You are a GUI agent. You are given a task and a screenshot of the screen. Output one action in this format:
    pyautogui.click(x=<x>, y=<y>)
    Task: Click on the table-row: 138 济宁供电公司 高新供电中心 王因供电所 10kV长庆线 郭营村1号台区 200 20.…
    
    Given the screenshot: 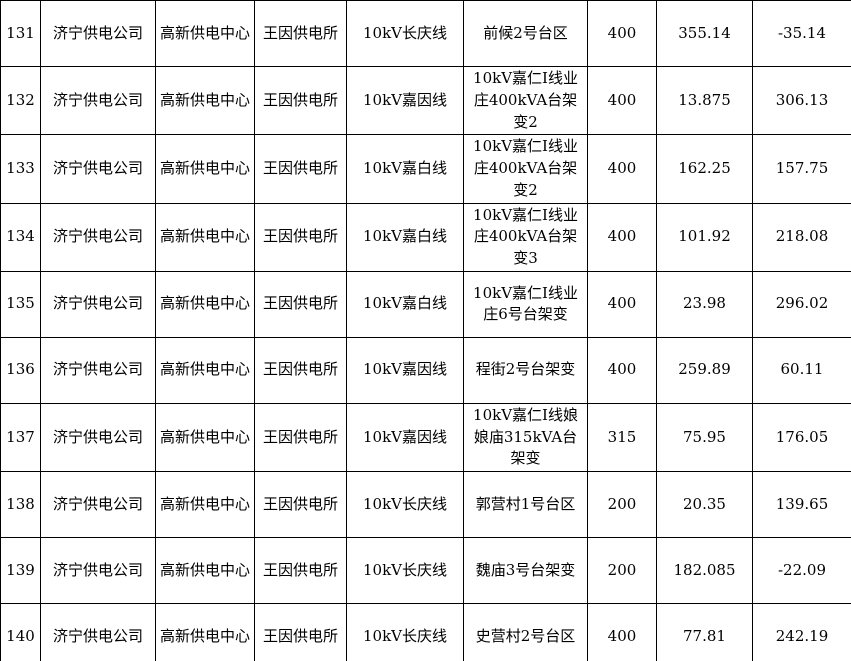 What is the action you would take?
    pyautogui.click(x=425, y=504)
    